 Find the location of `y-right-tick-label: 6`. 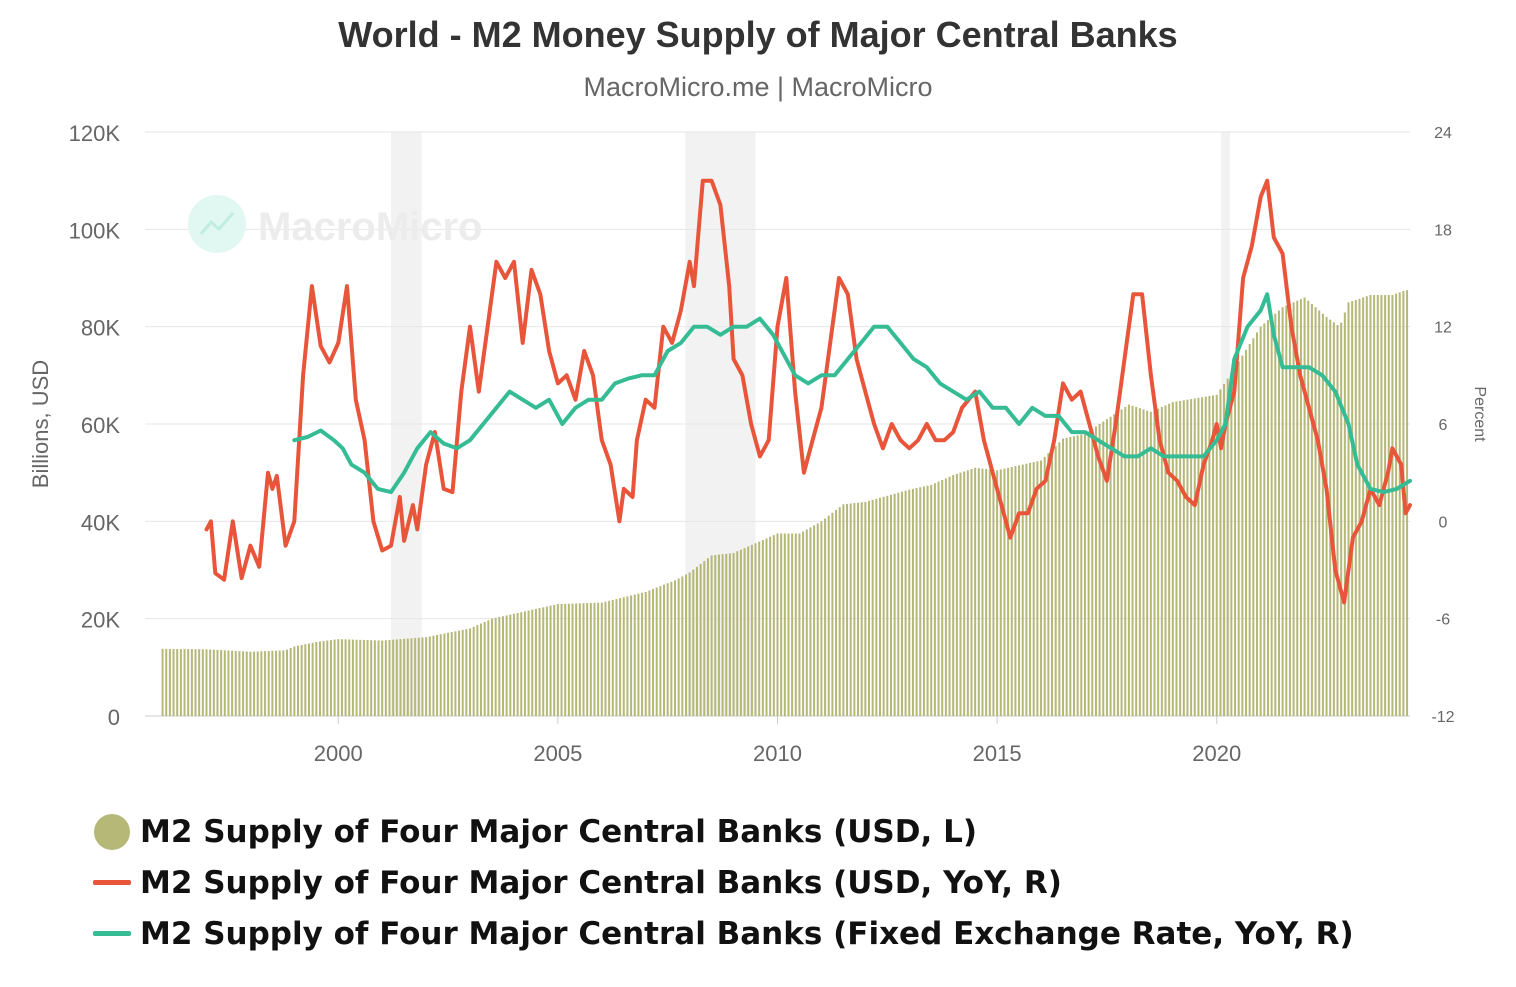

y-right-tick-label: 6 is located at coordinates (1443, 425).